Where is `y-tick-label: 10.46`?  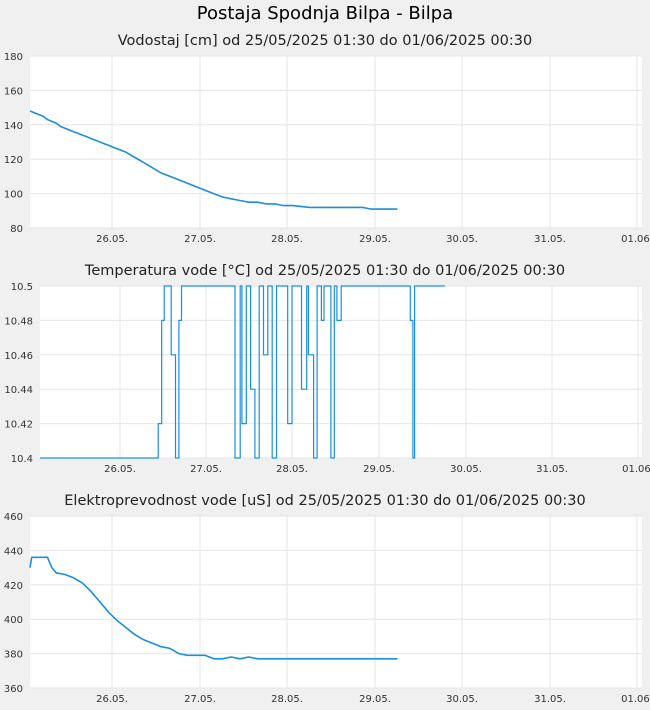 y-tick-label: 10.46 is located at coordinates (18, 356).